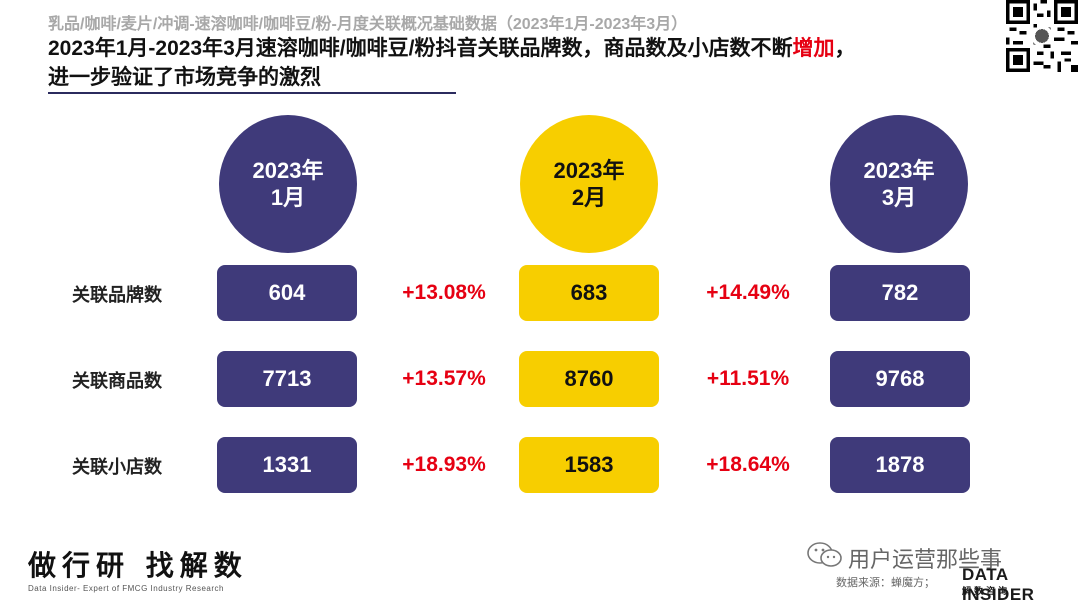 The width and height of the screenshot is (1080, 608). Describe the element at coordinates (899, 197) in the screenshot. I see `month-label: 3月` at that location.